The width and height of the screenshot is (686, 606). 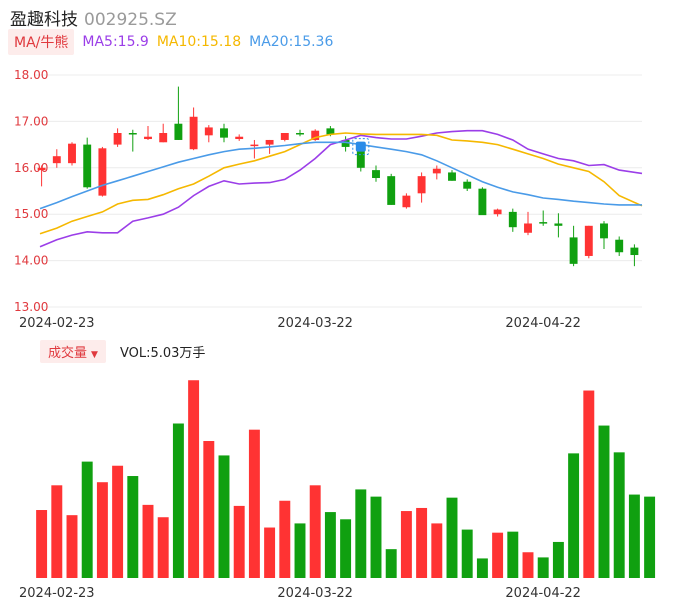 I want to click on stock-title: 盈趣科技 002925.SZ, so click(x=93, y=17).